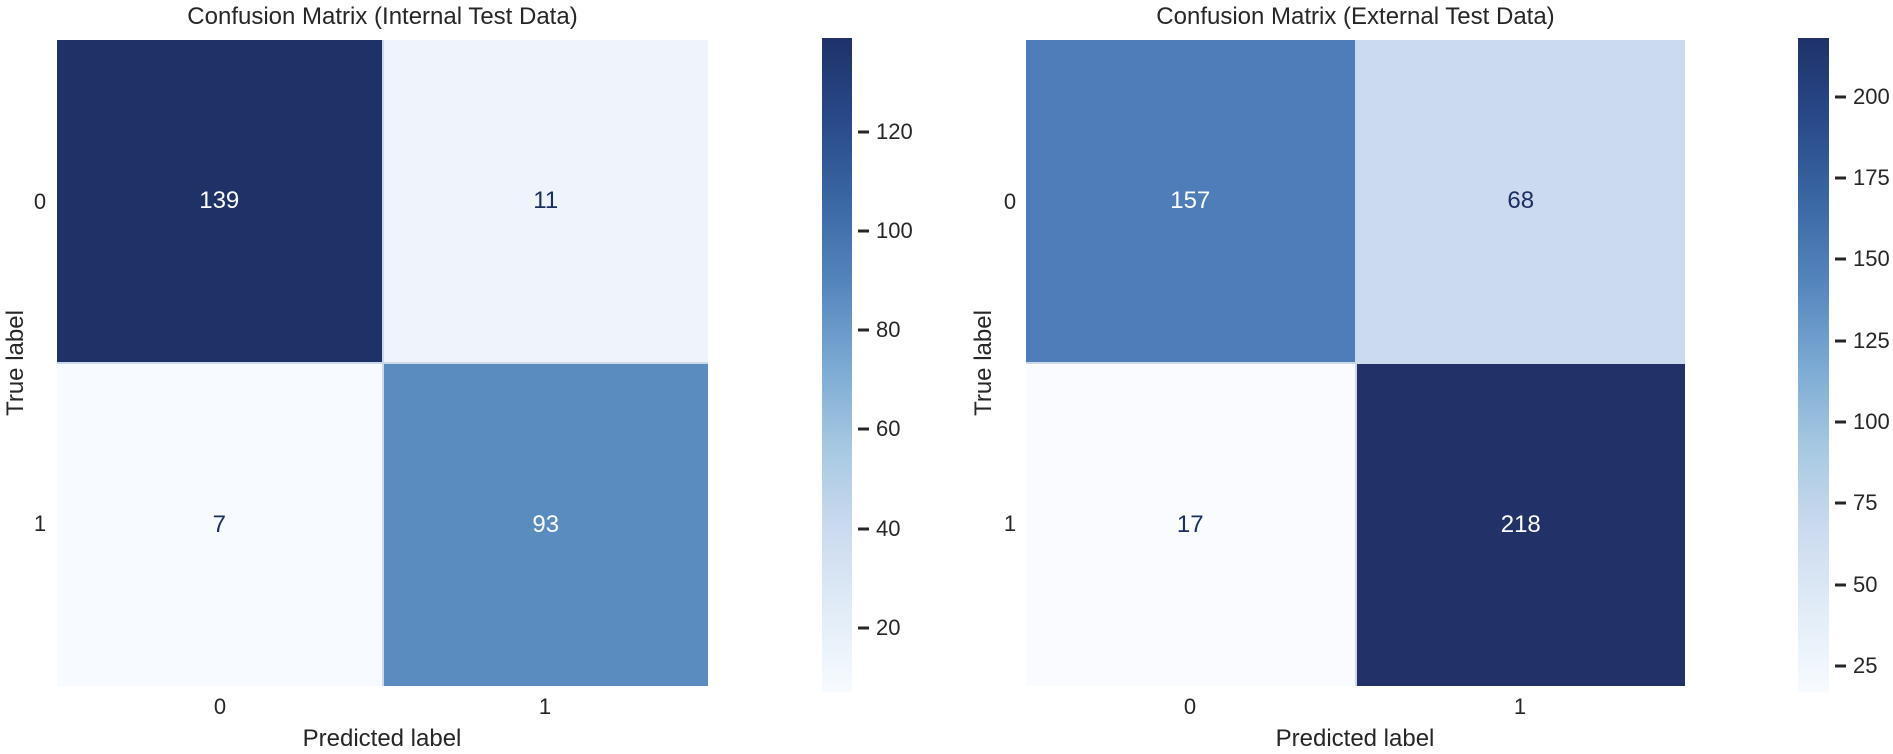  Describe the element at coordinates (1865, 665) in the screenshot. I see `colorbar-tick-label: 25` at that location.